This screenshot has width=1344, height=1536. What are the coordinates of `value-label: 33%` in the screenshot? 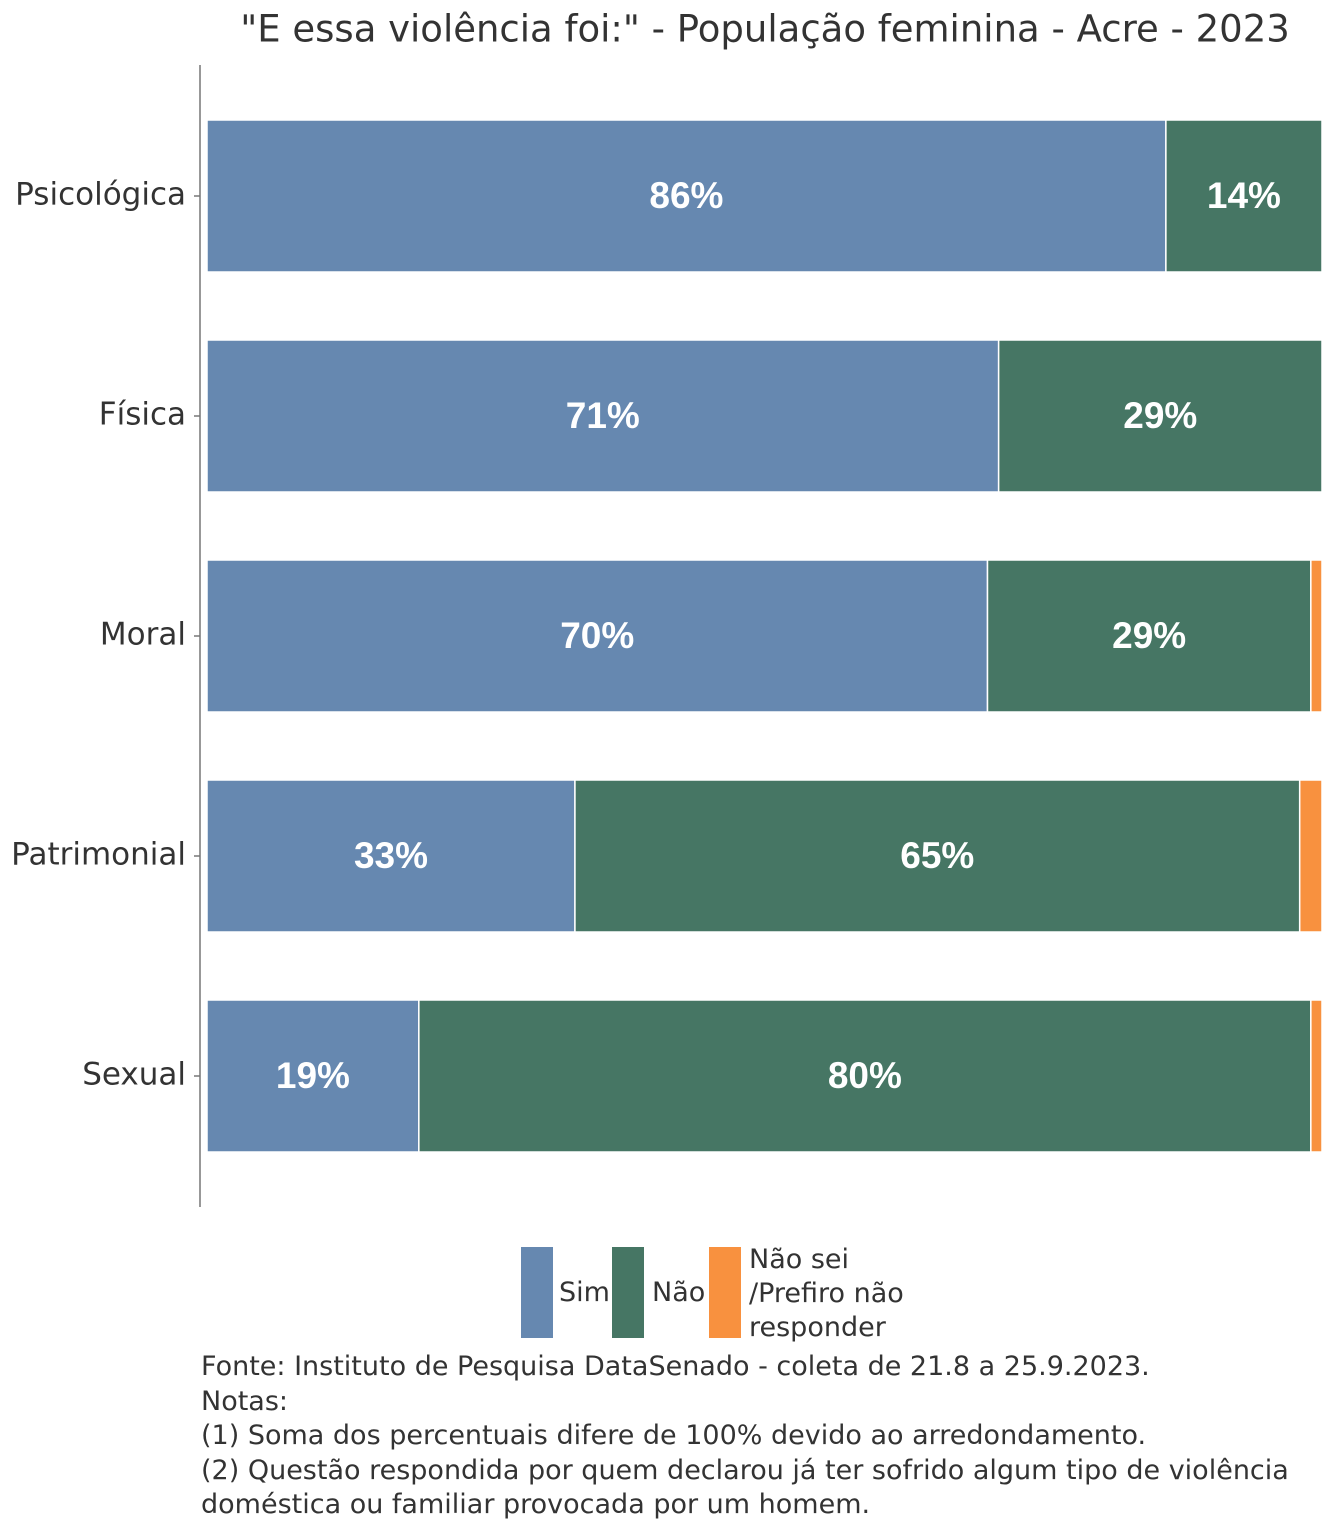 It's located at (391, 855).